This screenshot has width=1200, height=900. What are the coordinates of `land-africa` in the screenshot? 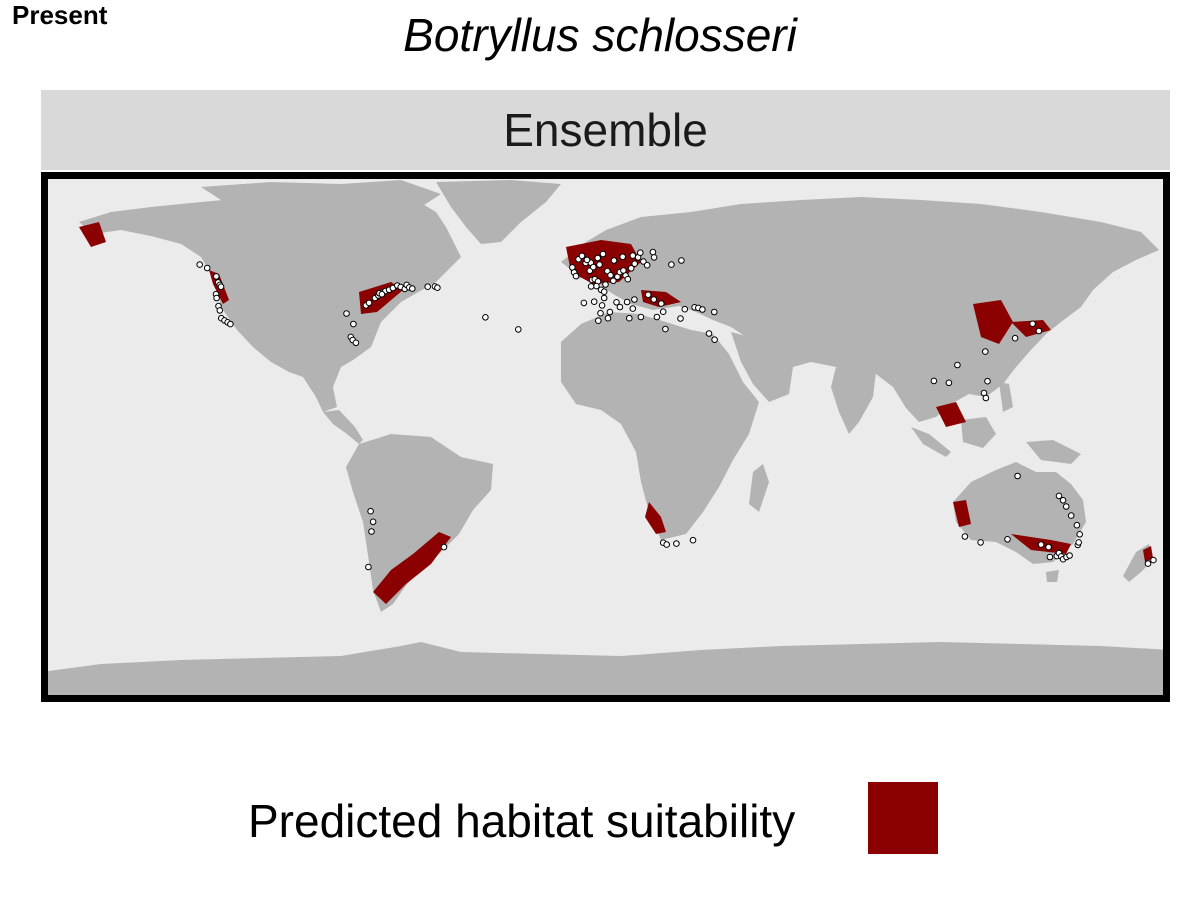 It's located at (660, 426).